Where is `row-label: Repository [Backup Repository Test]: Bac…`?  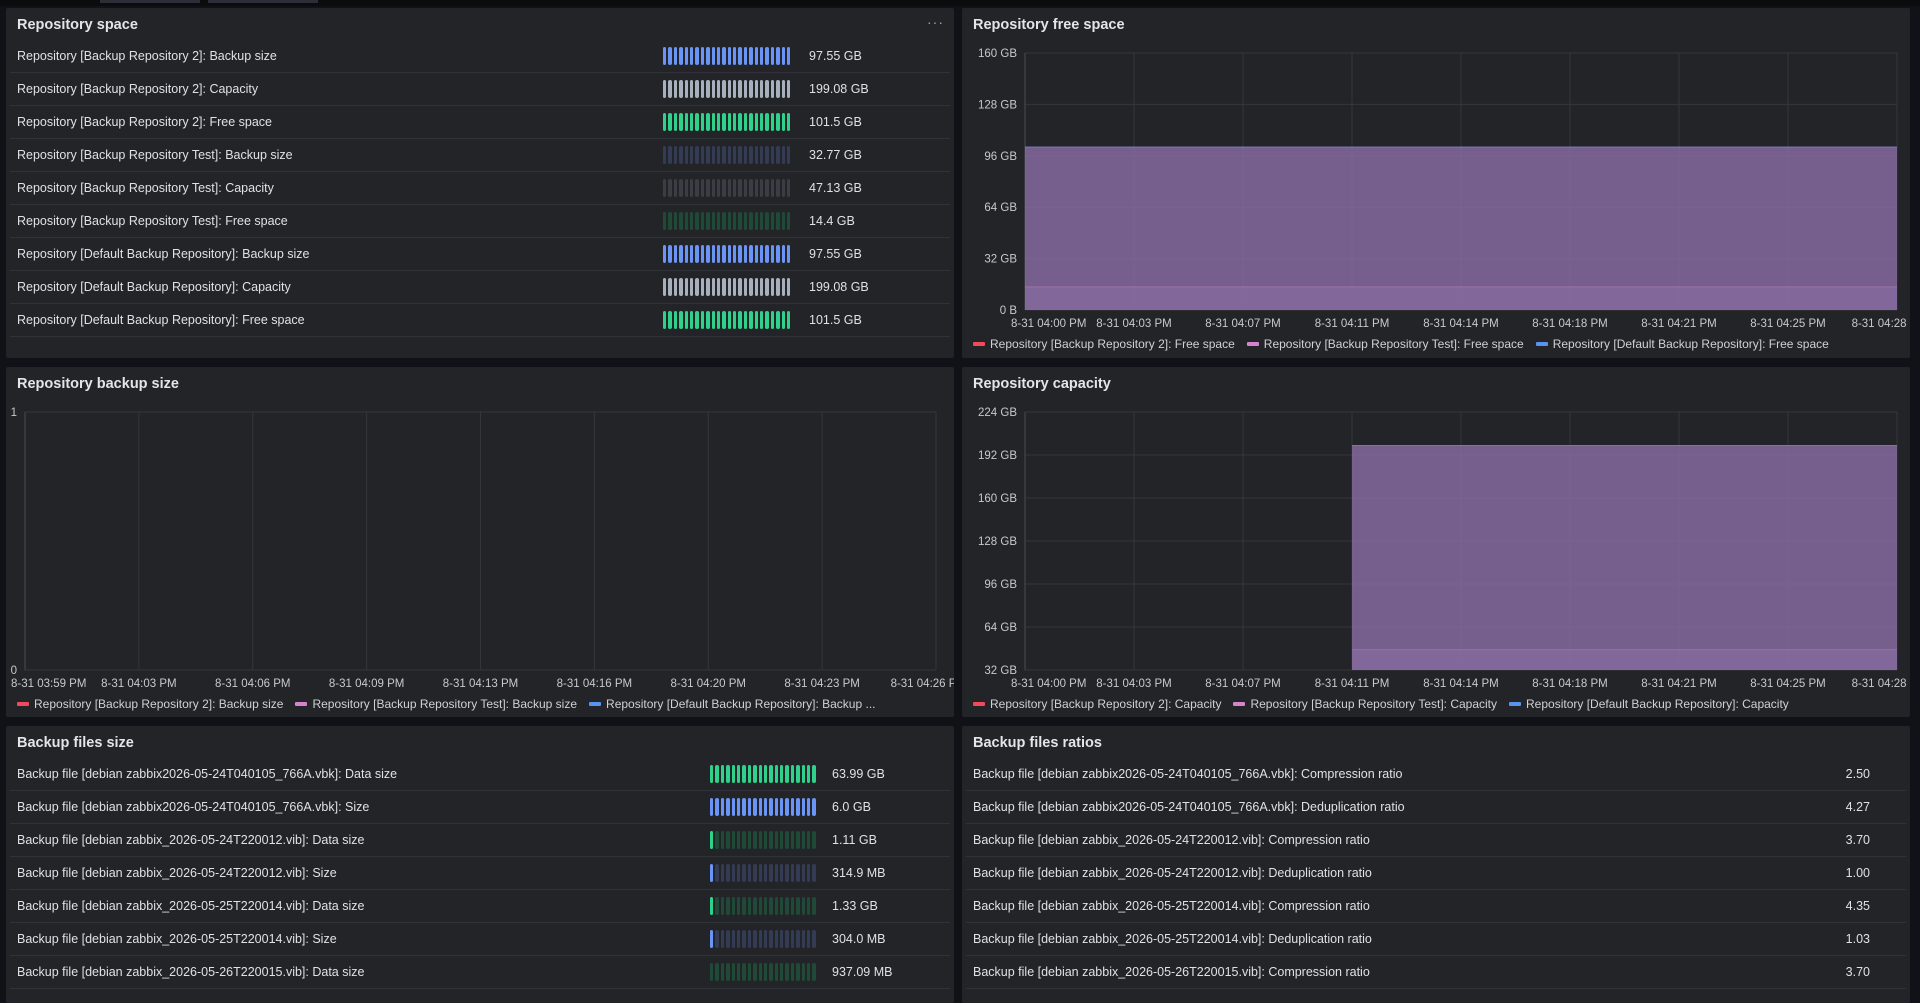
row-label: Repository [Backup Repository Test]: Bac… is located at coordinates (155, 155).